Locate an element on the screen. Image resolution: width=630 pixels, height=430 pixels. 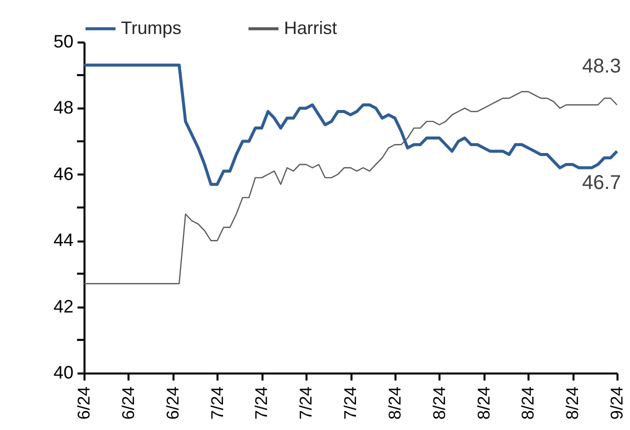
legend-label: Harrist is located at coordinates (310, 28).